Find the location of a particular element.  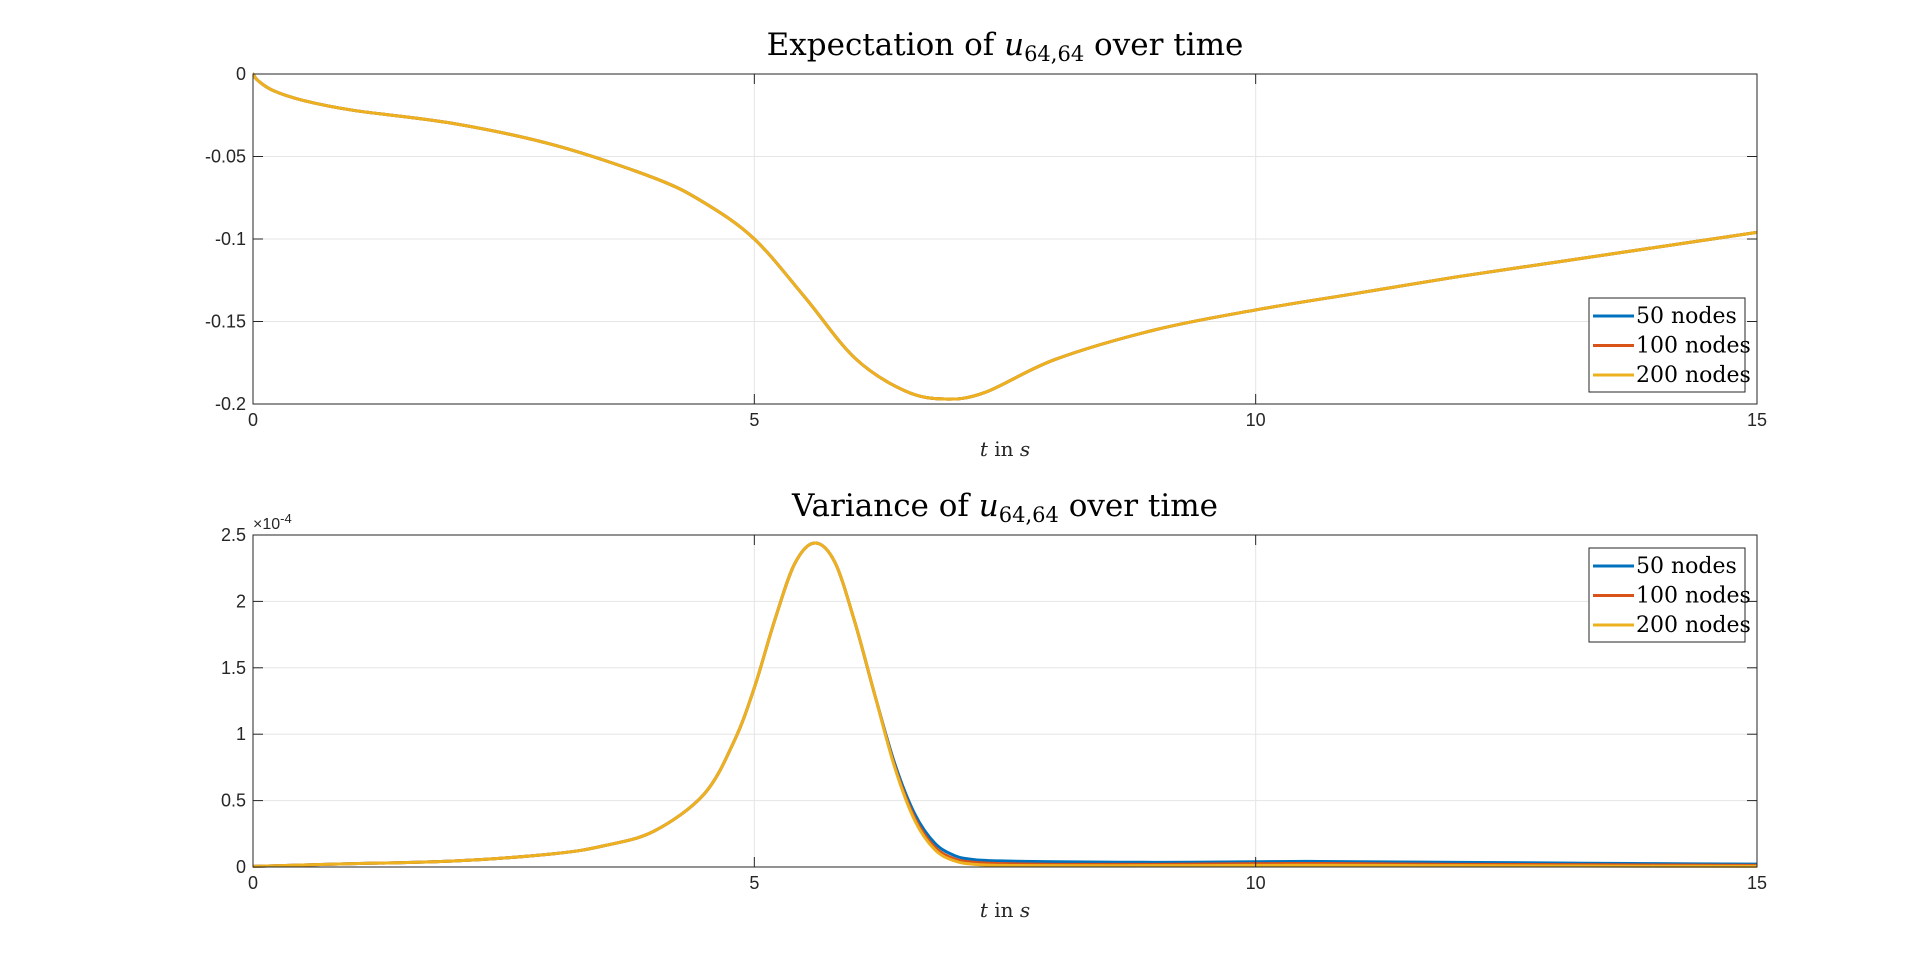

title-prefix: Expectation of is located at coordinates (885, 45).